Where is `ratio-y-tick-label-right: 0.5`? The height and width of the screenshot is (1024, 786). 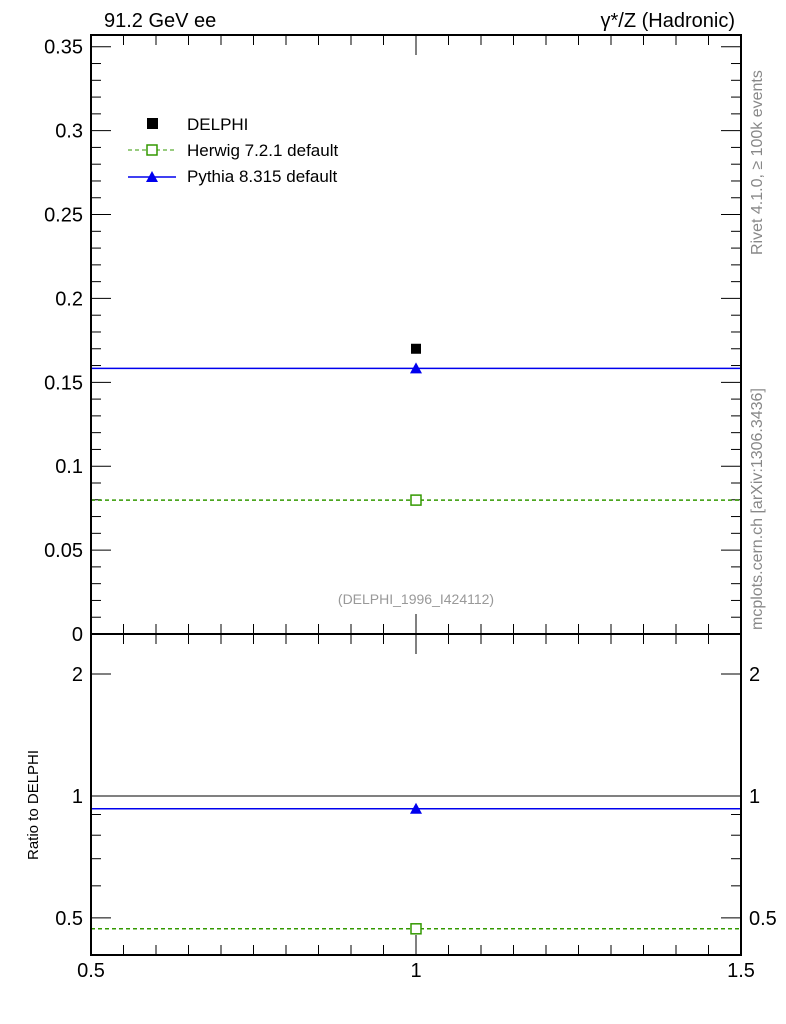 ratio-y-tick-label-right: 0.5 is located at coordinates (763, 919).